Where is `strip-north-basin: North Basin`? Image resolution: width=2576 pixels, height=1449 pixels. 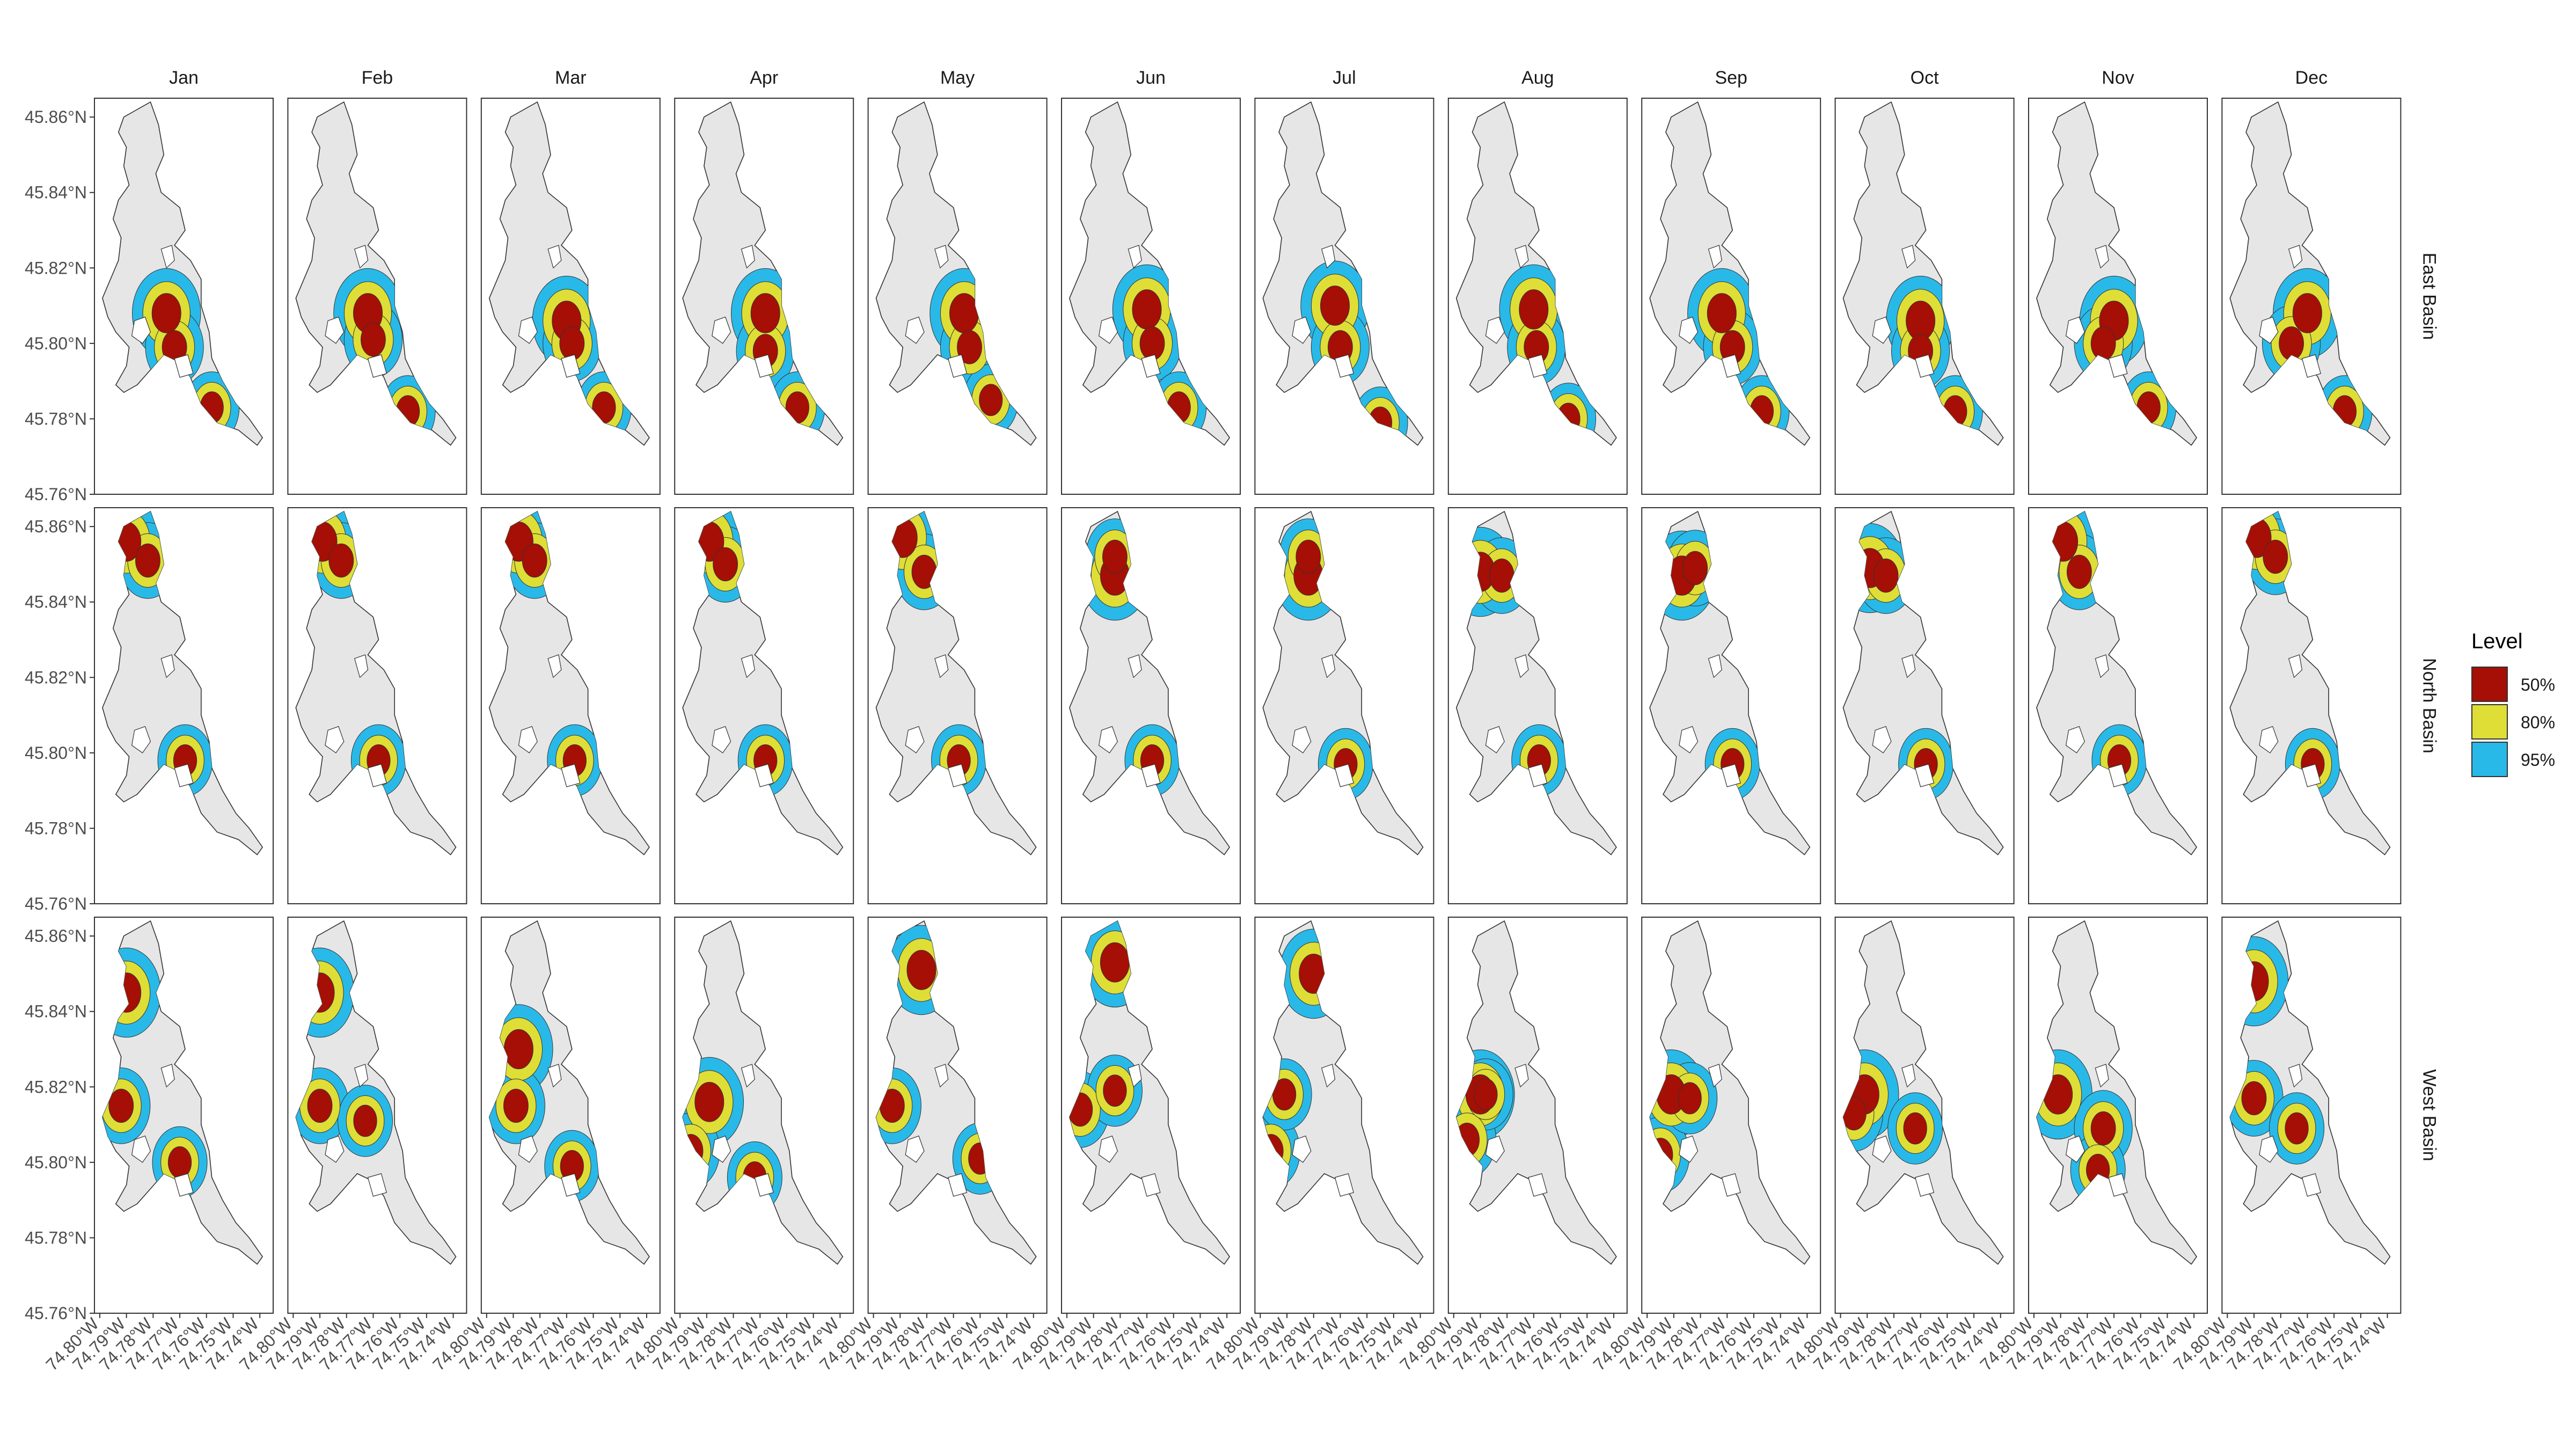
strip-north-basin: North Basin is located at coordinates (2429, 705).